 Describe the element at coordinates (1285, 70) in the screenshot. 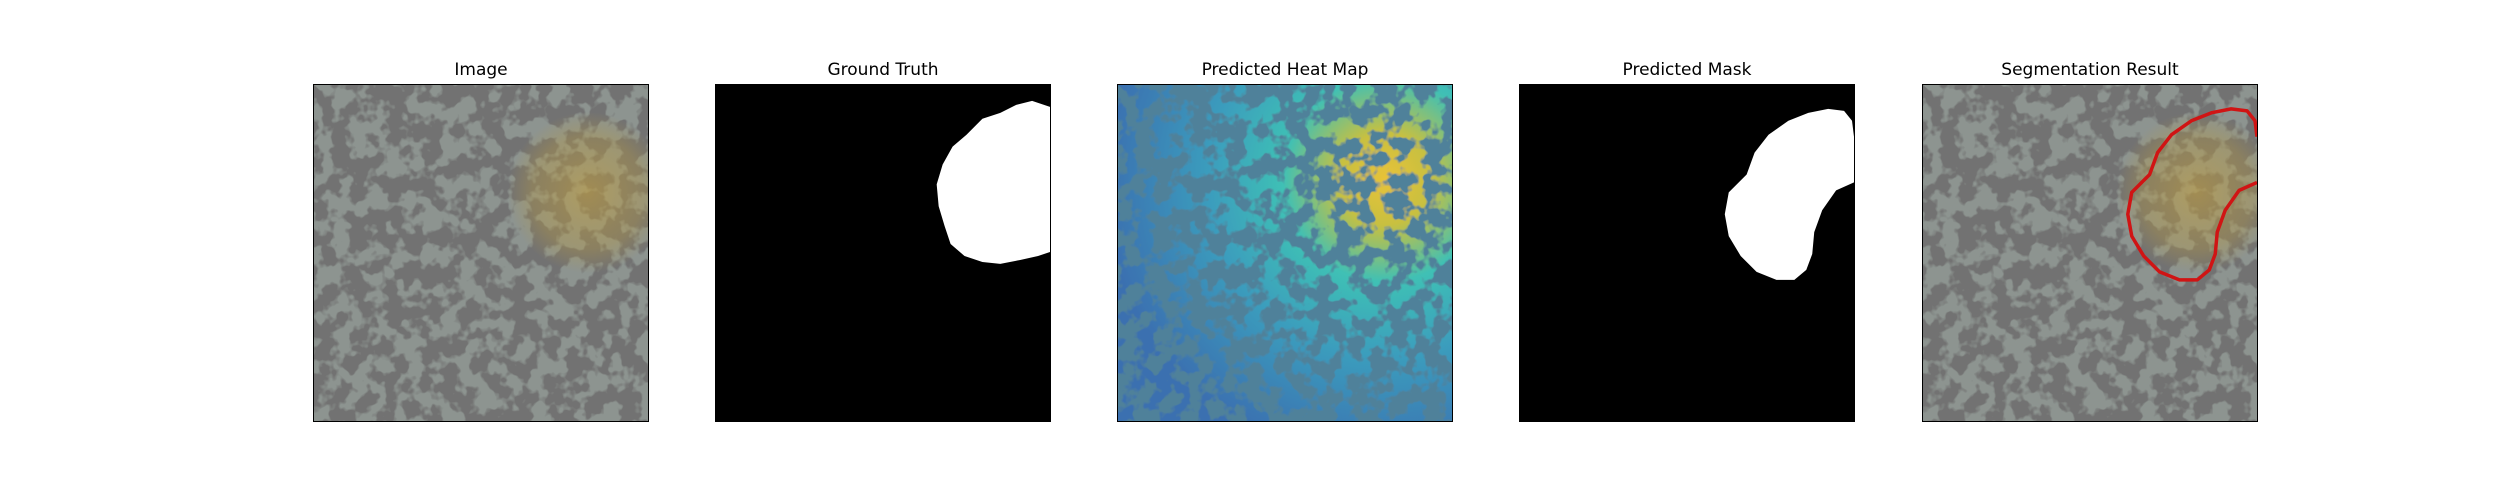

I see `panel-title-heatmap: Predicted Heat Map` at that location.